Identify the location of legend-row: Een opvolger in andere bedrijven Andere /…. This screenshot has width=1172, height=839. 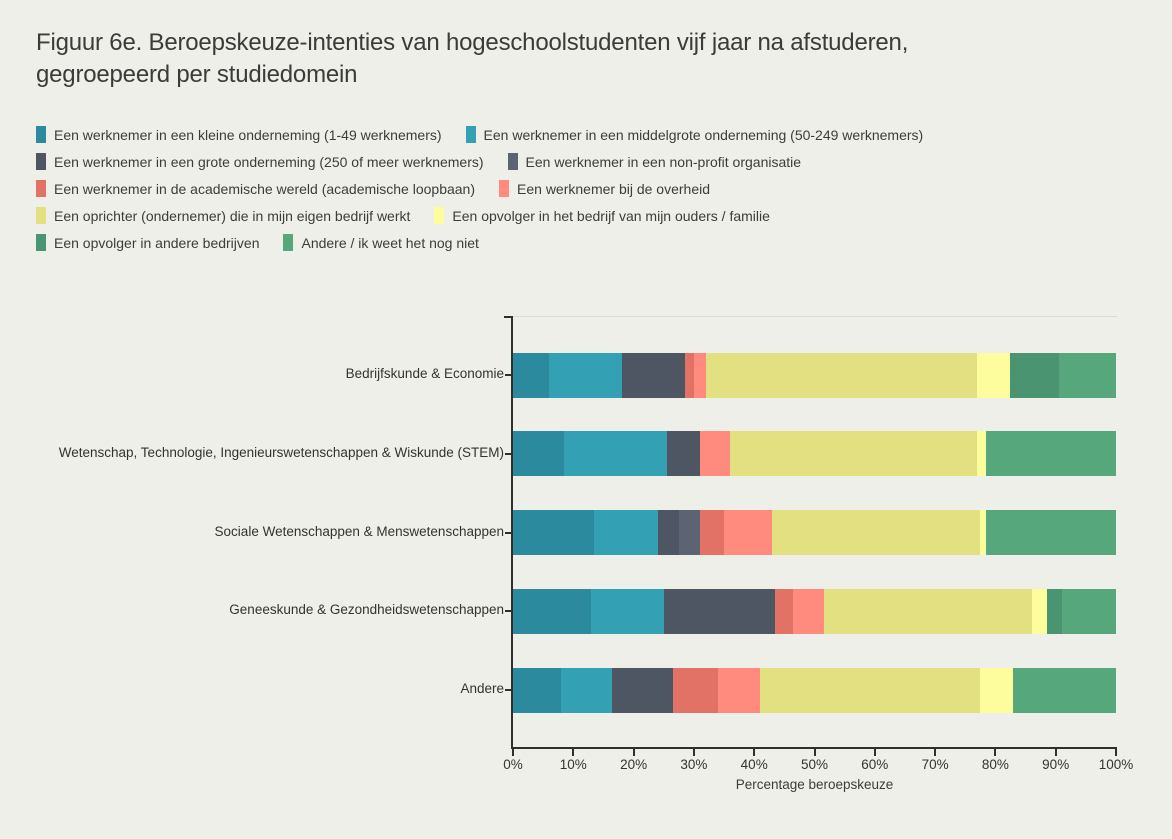
(479, 242).